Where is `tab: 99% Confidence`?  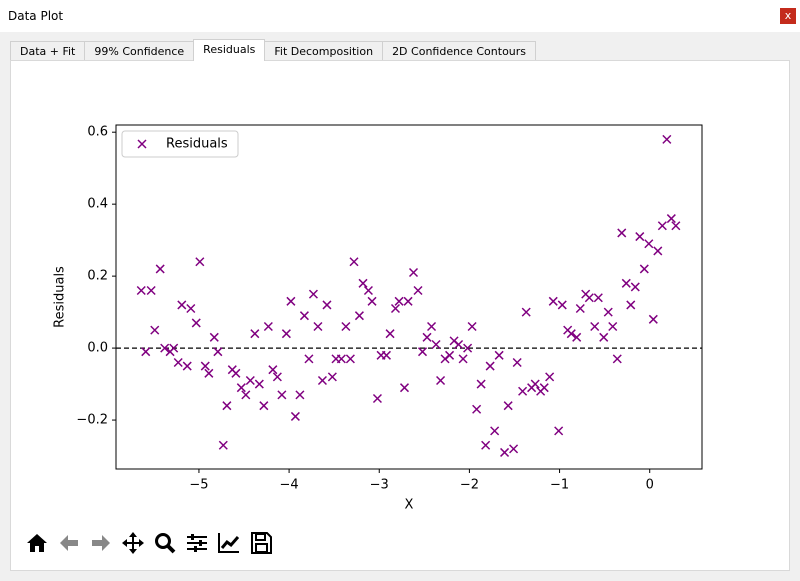 tab: 99% Confidence is located at coordinates (139, 51).